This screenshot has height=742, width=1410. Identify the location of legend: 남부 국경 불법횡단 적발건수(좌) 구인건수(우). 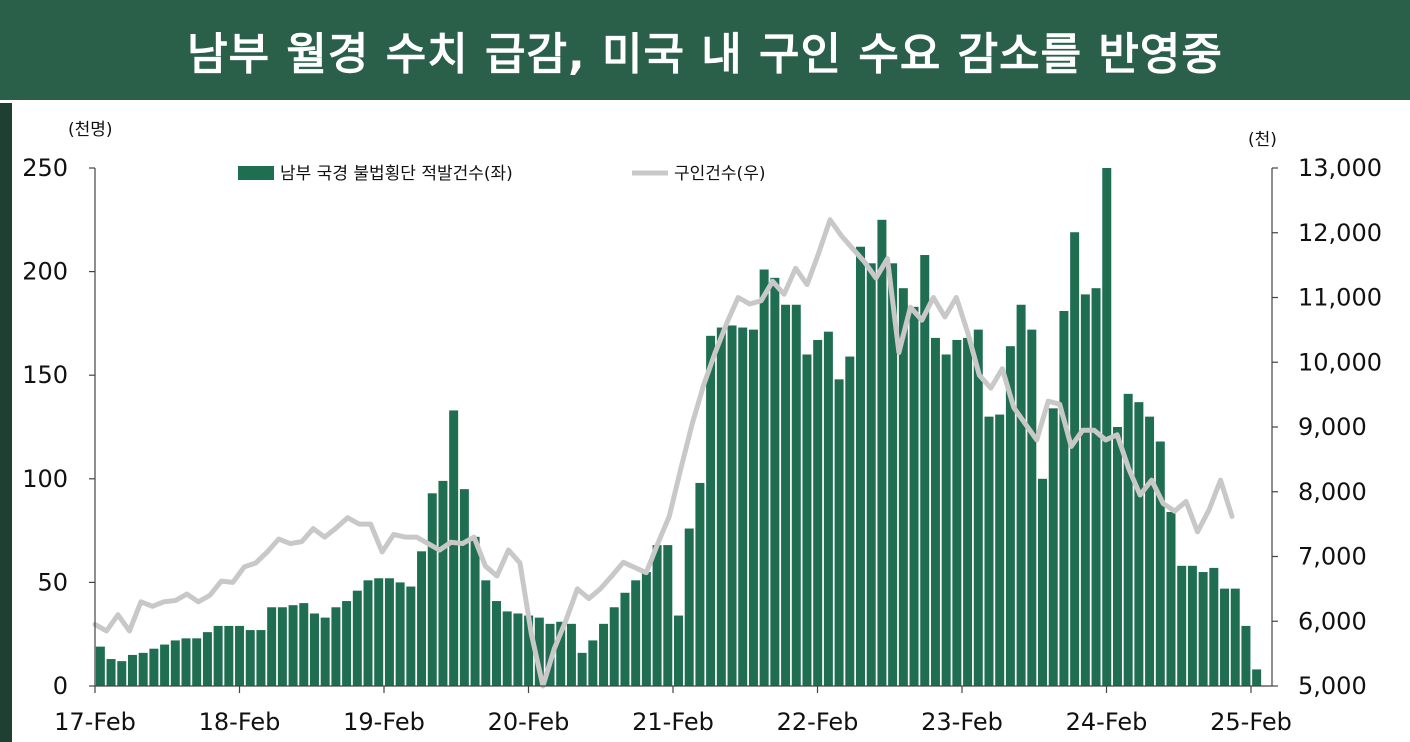
(501, 174).